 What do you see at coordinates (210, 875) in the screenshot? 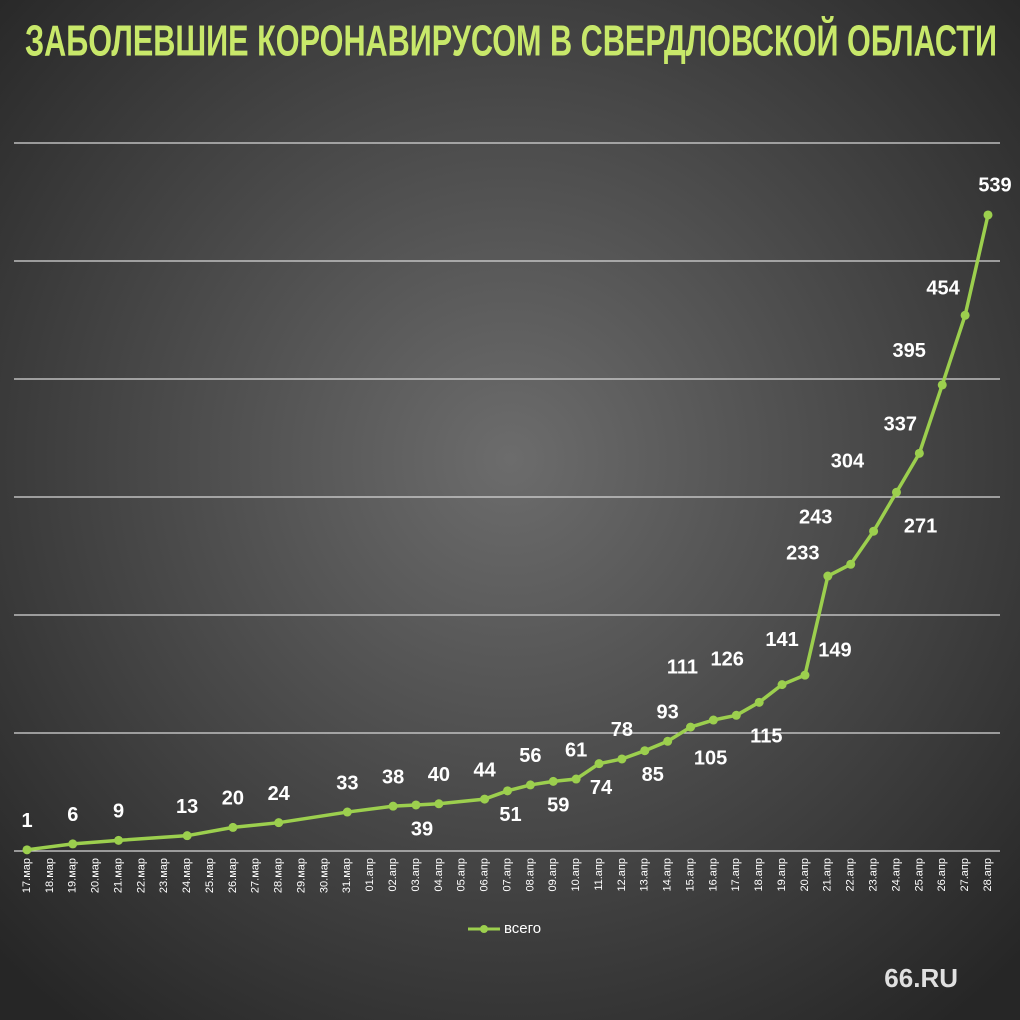
I see `x-tick-label: 25.мар` at bounding box center [210, 875].